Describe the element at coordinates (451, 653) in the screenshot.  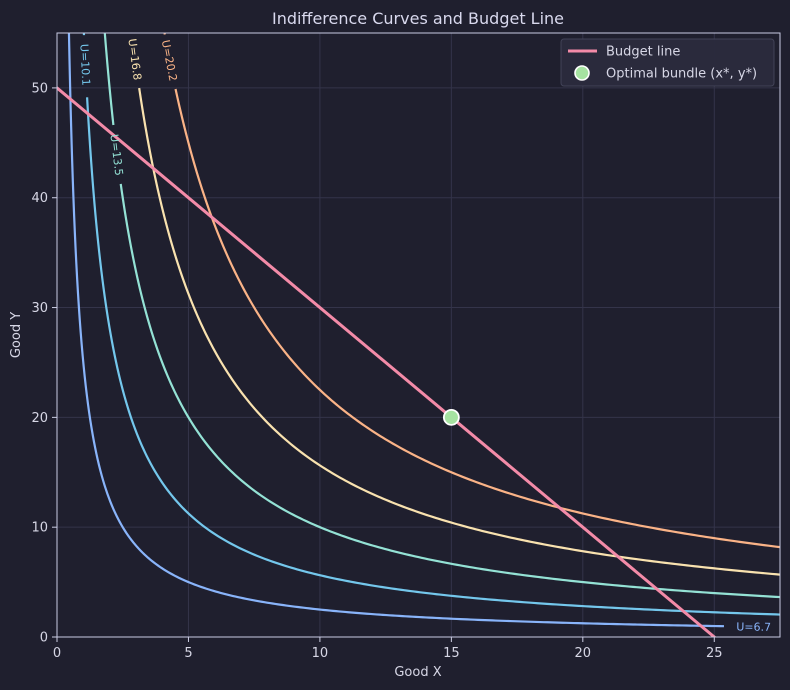
I see `x-tick-label: 15` at that location.